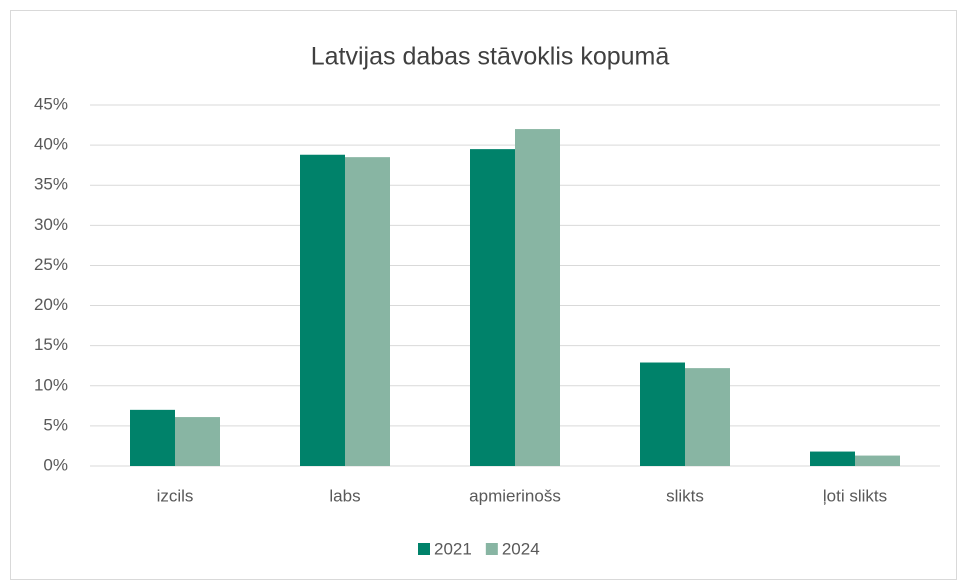 The image size is (958, 581). Describe the element at coordinates (521, 548) in the screenshot. I see `legend-label: 2024` at that location.